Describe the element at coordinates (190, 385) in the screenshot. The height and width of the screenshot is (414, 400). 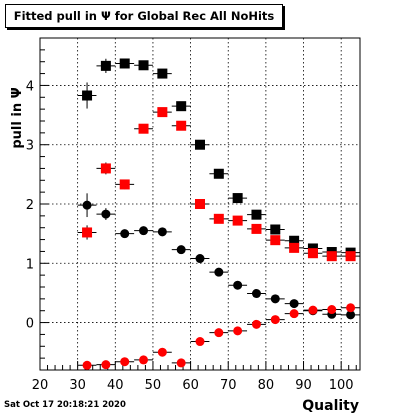
I see `x-tick-label: 60` at that location.